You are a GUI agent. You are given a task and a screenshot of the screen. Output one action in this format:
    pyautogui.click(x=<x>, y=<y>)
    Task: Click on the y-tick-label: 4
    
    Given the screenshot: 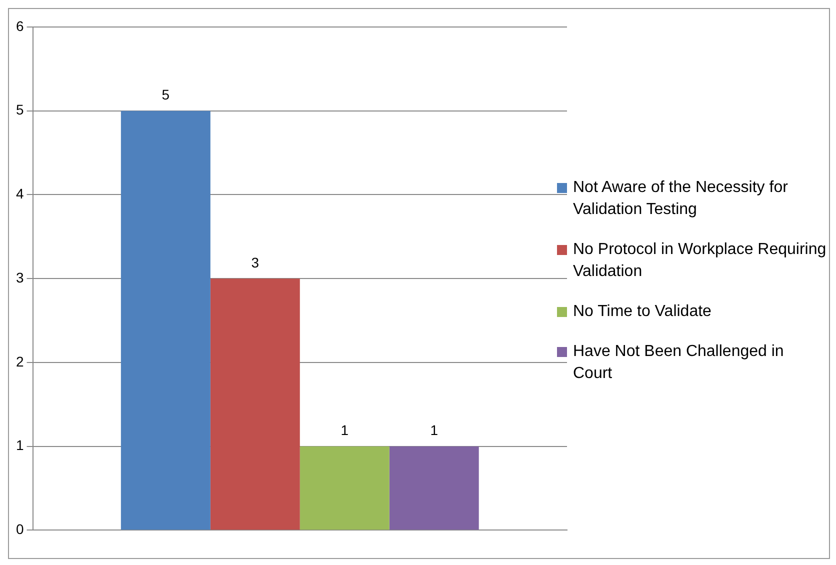 What is the action you would take?
    pyautogui.click(x=20, y=194)
    